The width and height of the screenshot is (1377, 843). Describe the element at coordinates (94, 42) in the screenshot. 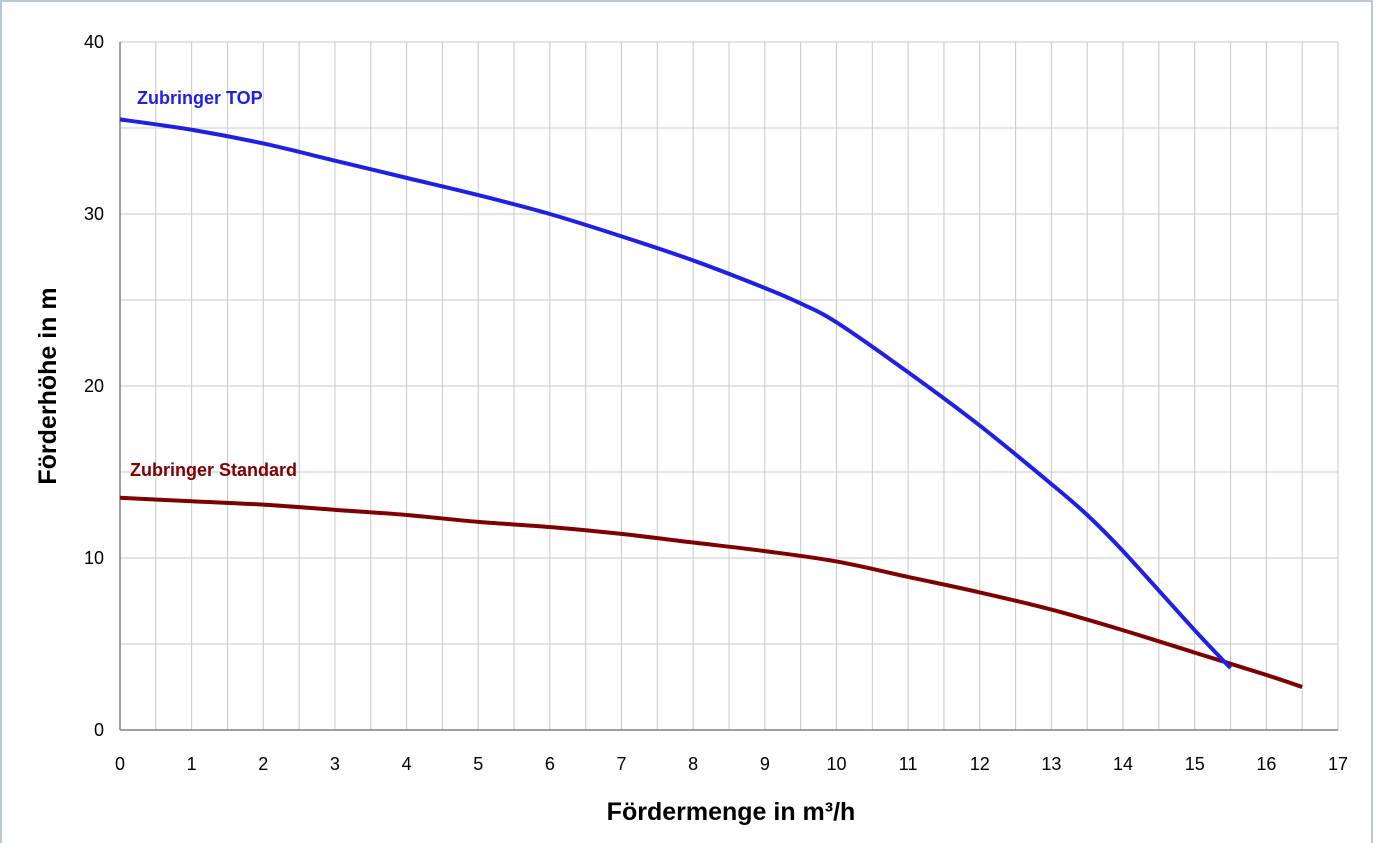

I see `y-tick-label: 40` at that location.